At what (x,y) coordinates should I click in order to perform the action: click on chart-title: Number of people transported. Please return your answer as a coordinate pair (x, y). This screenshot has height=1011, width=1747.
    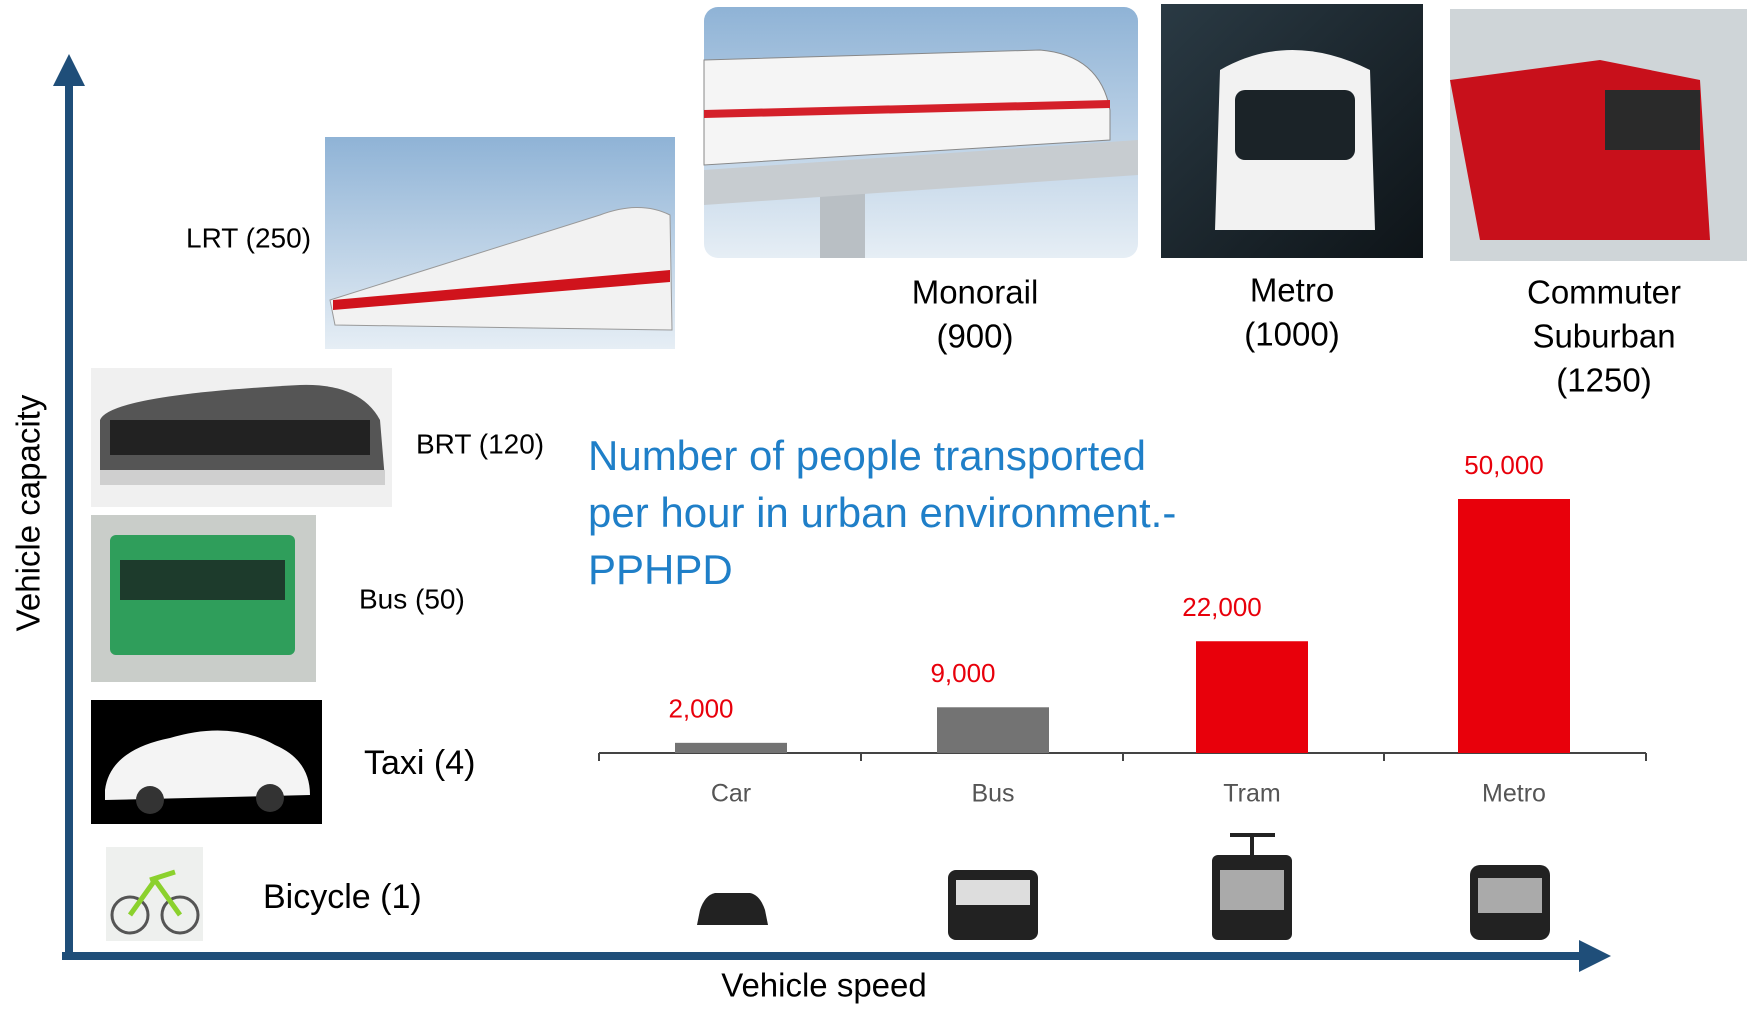
    Looking at the image, I should click on (867, 455).